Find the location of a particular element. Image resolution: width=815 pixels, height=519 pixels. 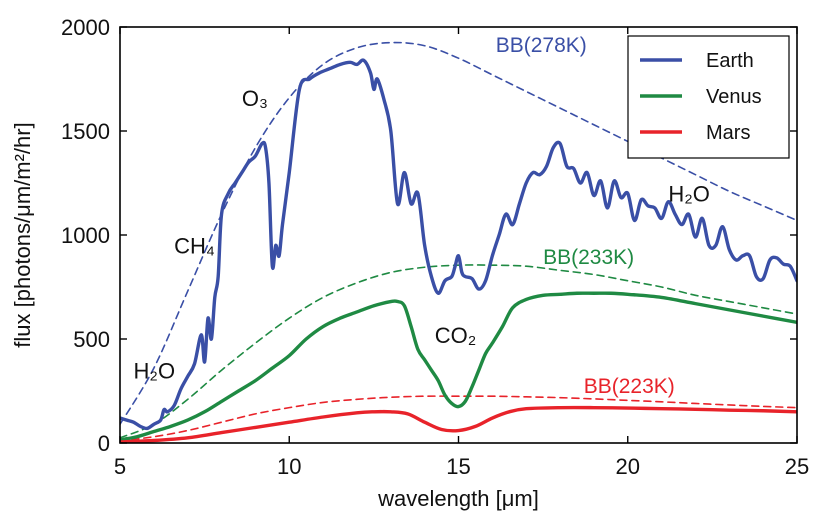

y-tick-label-0: 0 is located at coordinates (104, 443).